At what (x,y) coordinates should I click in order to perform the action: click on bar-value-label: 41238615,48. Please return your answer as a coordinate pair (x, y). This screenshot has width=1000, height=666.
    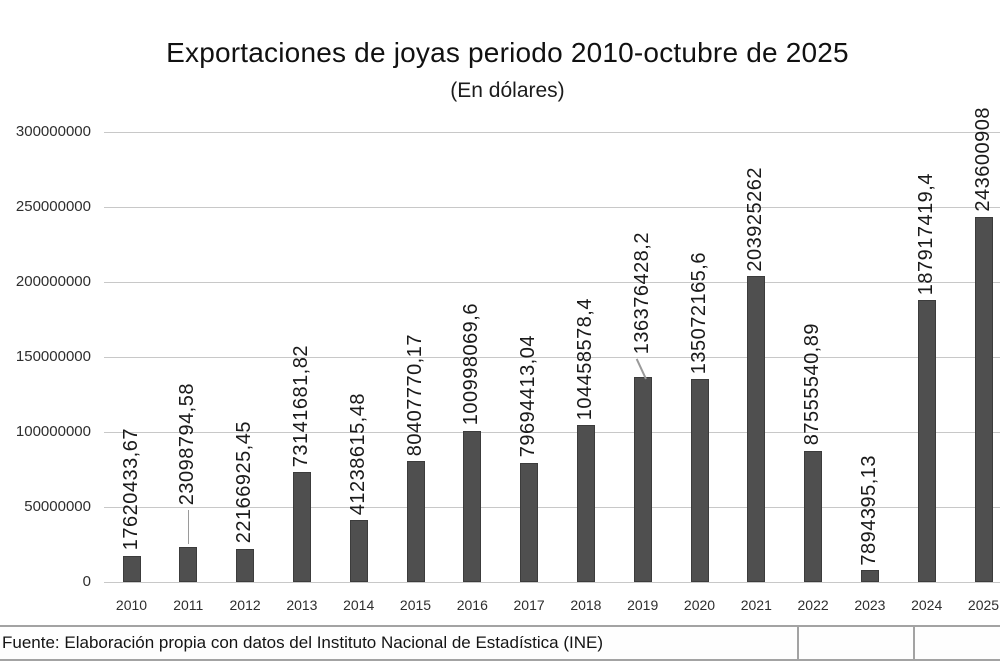
    Looking at the image, I should click on (357, 454).